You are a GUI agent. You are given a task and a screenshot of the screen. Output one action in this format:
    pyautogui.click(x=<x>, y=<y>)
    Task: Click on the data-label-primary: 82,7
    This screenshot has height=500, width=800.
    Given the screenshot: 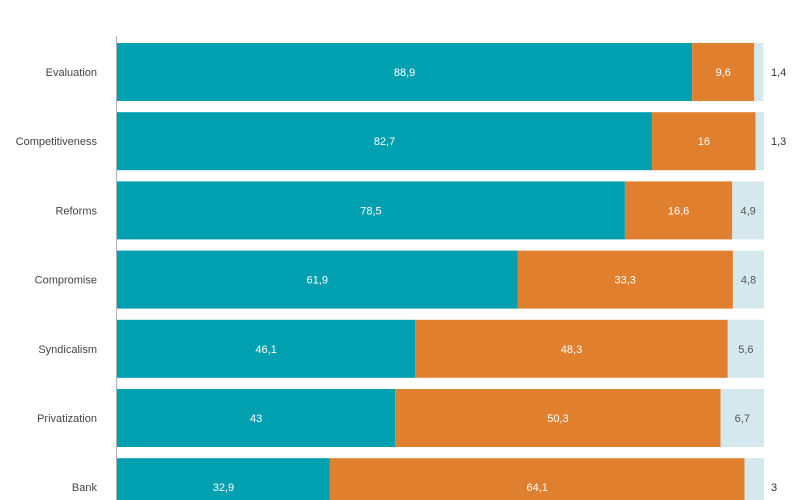 What is the action you would take?
    pyautogui.click(x=384, y=142)
    